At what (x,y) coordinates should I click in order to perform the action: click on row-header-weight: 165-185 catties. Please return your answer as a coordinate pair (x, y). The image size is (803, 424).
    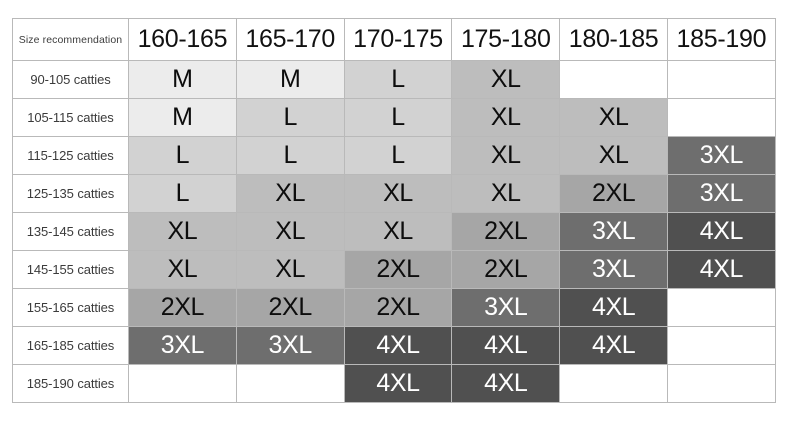
    Looking at the image, I should click on (70, 345).